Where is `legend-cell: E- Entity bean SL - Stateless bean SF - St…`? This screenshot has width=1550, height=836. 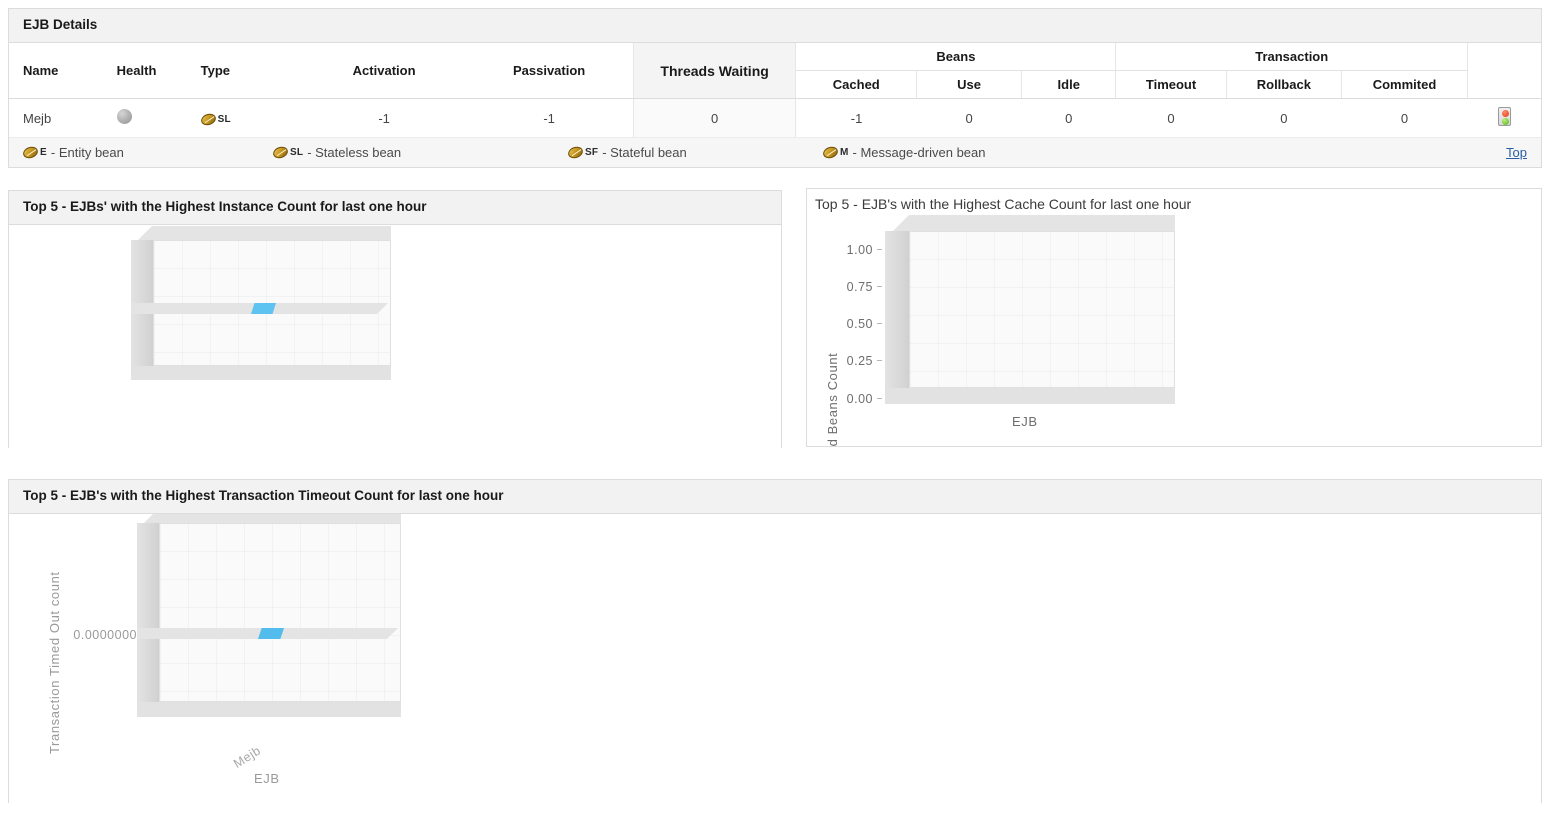 legend-cell: E- Entity bean SL - Stateless bean SF - St… is located at coordinates (775, 152).